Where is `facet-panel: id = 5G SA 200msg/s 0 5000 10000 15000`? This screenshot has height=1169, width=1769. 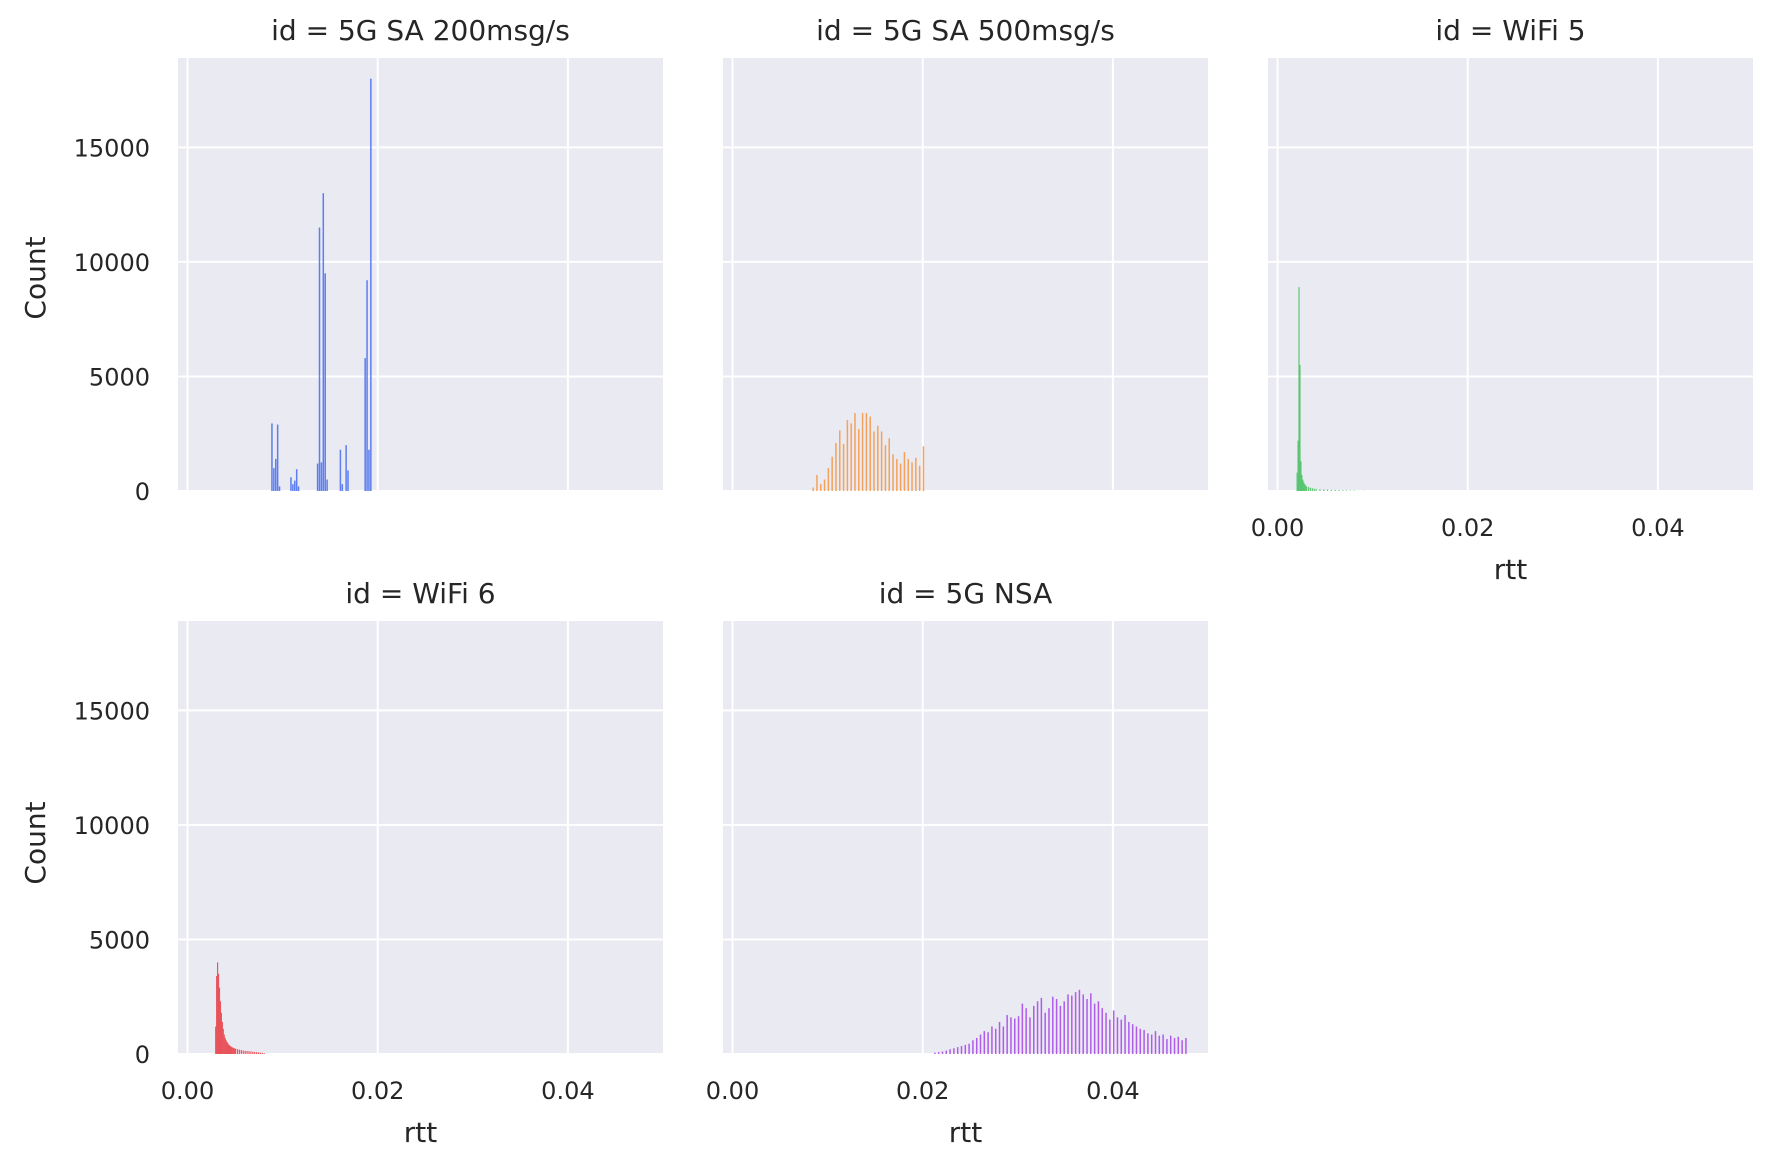
facet-panel: id = 5G SA 200msg/s 0 5000 10000 15000 is located at coordinates (368, 260).